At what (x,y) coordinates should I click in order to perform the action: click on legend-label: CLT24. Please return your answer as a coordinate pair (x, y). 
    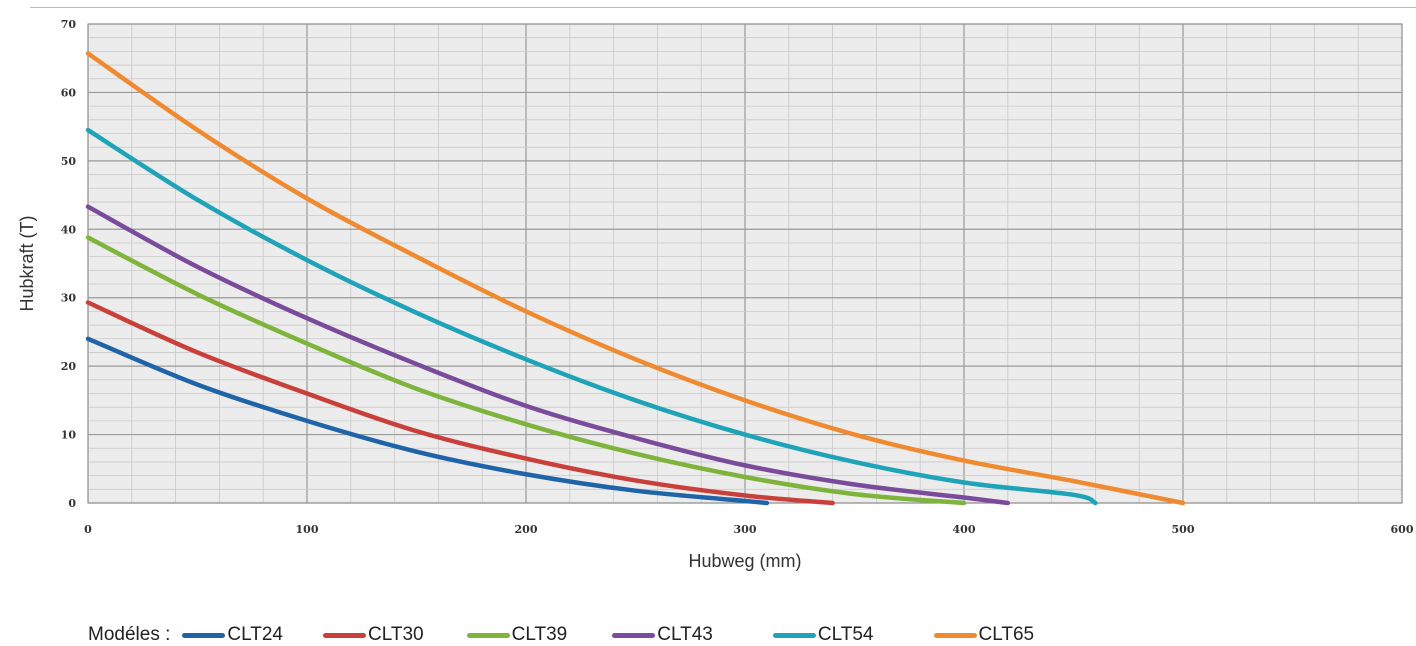
    Looking at the image, I should click on (255, 635).